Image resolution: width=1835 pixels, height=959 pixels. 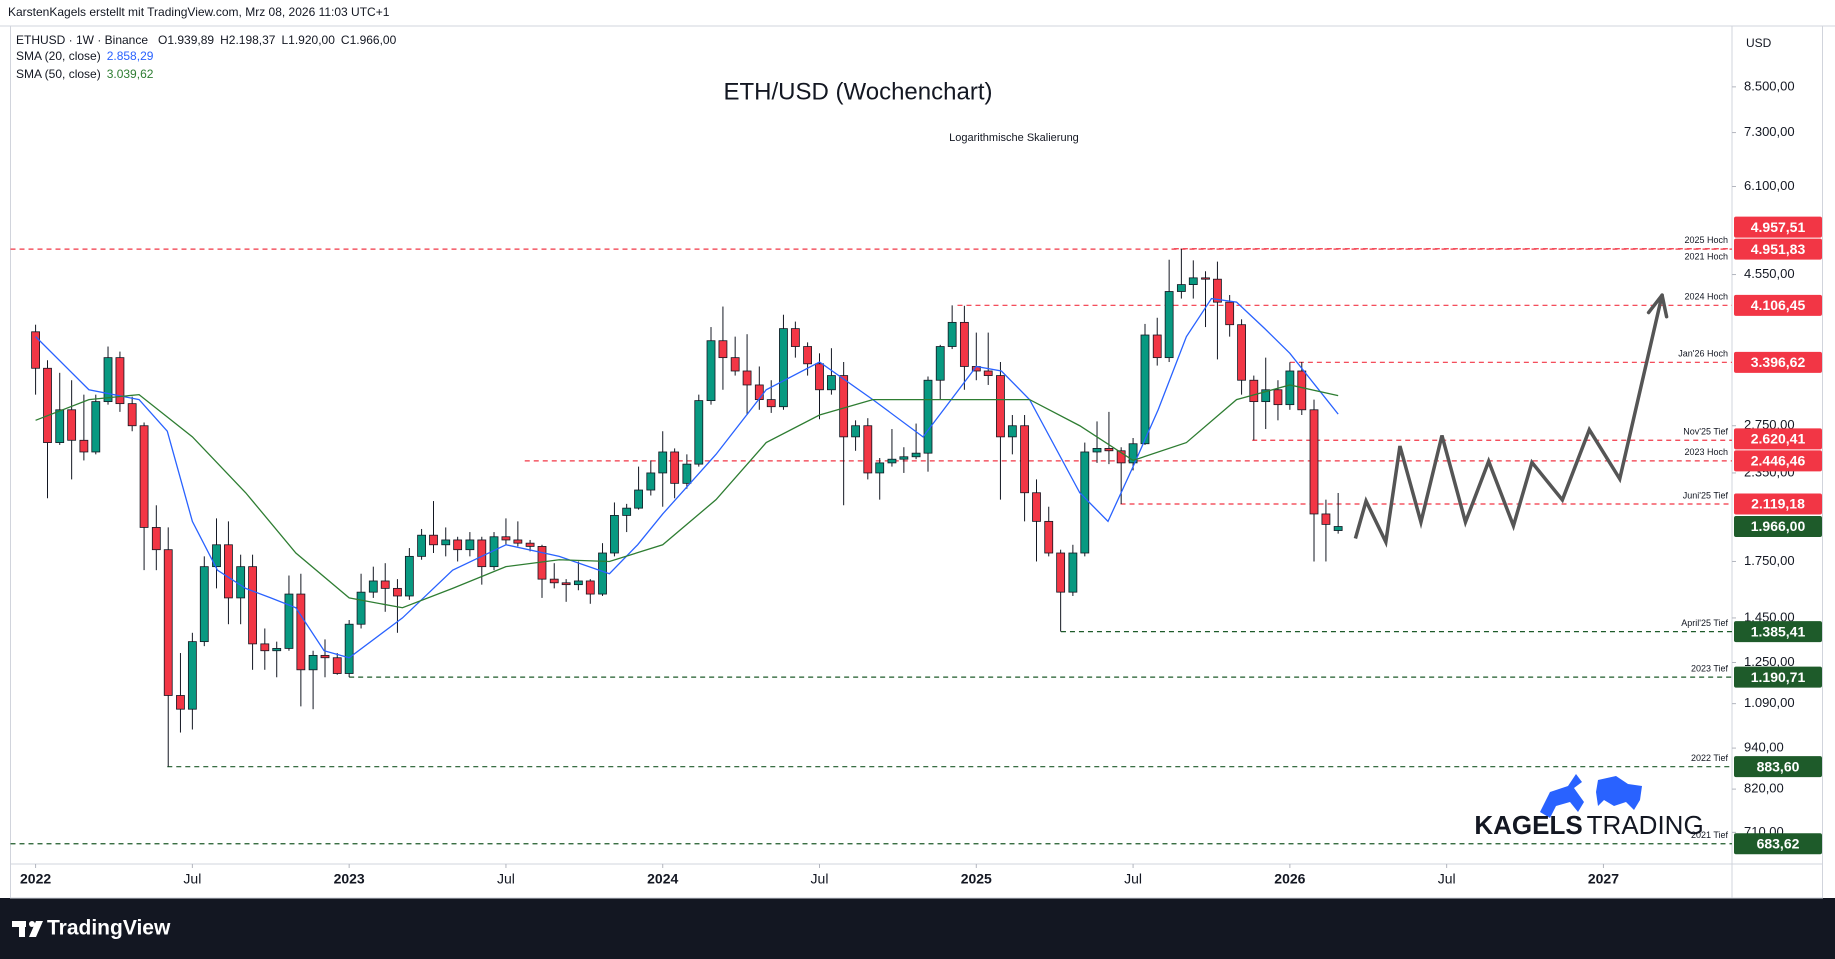 I want to click on ohlc-key: L, so click(x=284, y=40).